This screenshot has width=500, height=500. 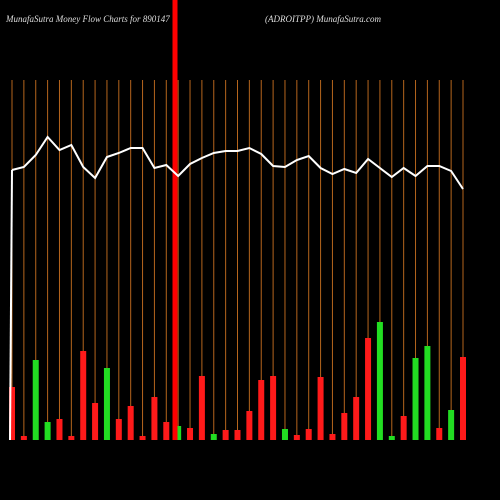 I want to click on lead-in, so click(x=11, y=305).